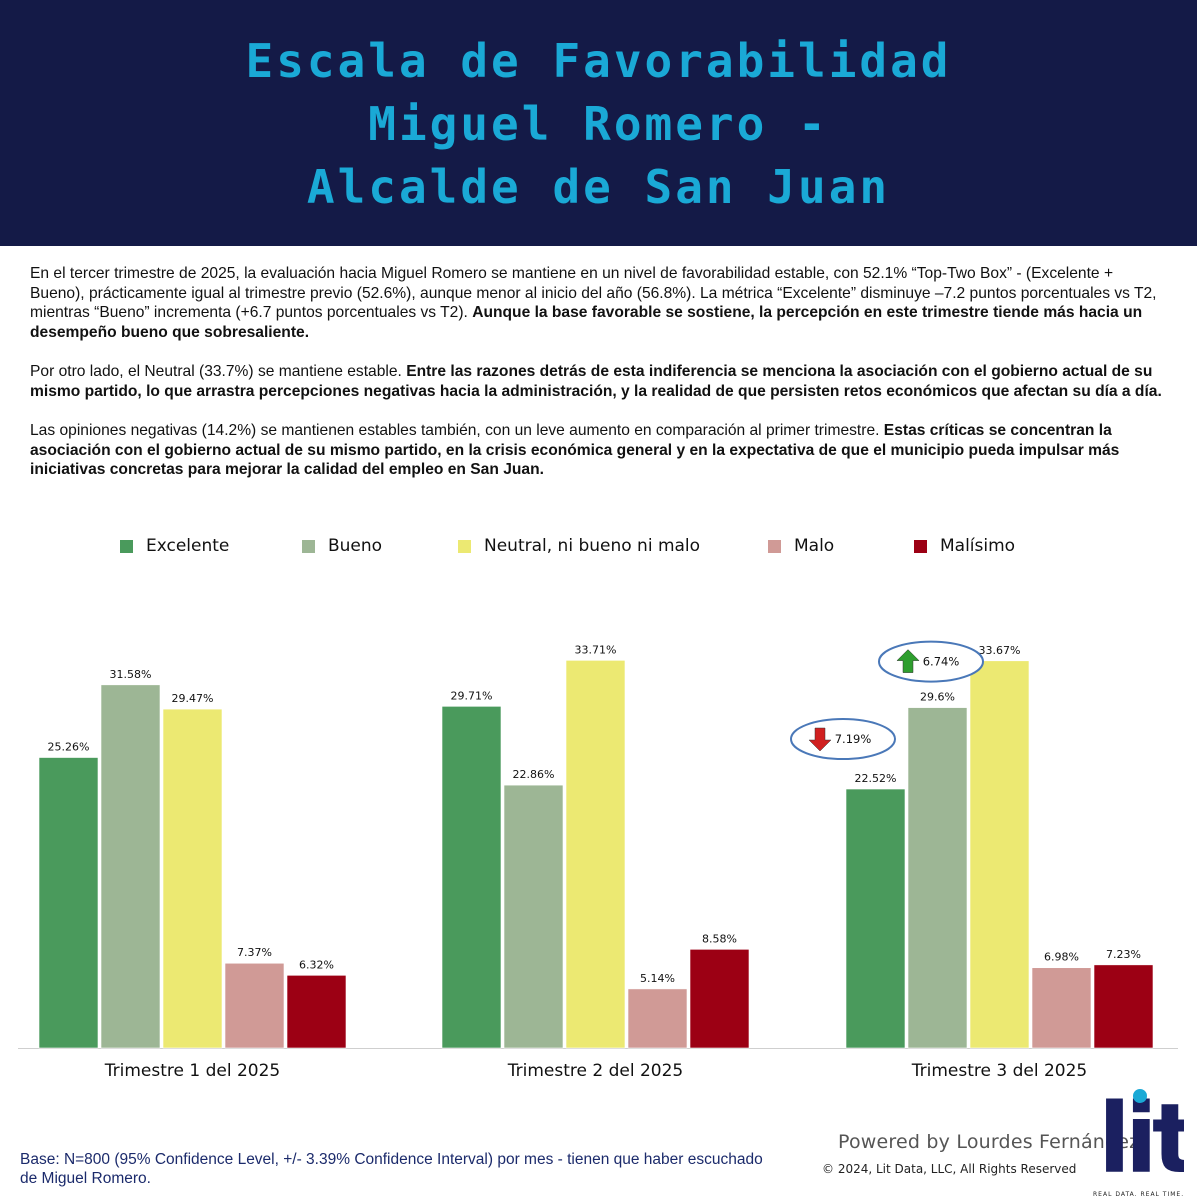  What do you see at coordinates (937, 878) in the screenshot?
I see `bar-bueno-q3` at bounding box center [937, 878].